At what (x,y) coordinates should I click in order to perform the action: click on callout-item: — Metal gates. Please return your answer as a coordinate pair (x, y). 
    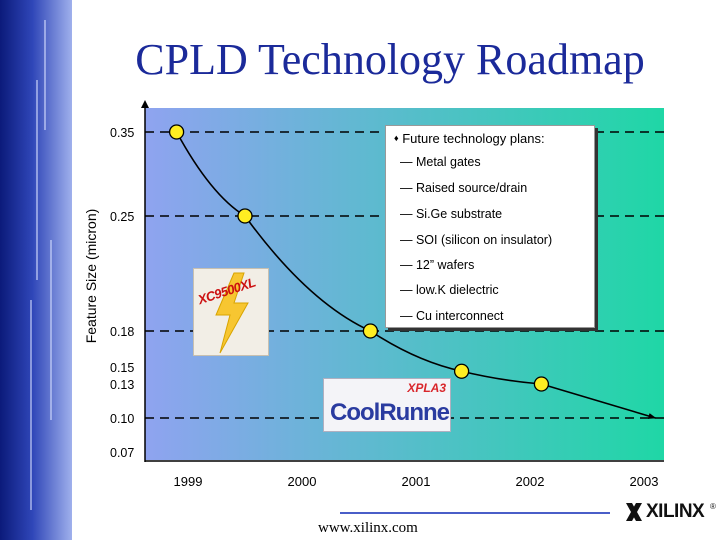
    Looking at the image, I should click on (440, 162).